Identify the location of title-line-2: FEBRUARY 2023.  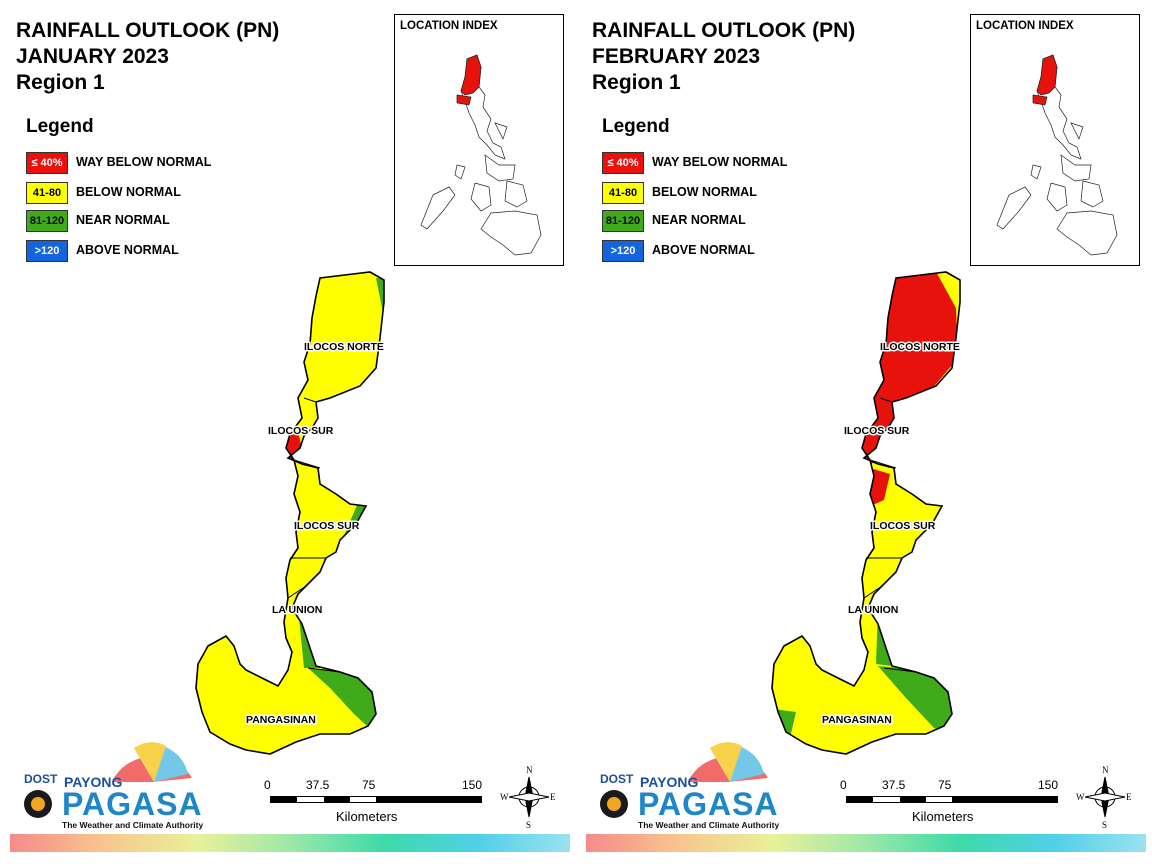
(676, 56).